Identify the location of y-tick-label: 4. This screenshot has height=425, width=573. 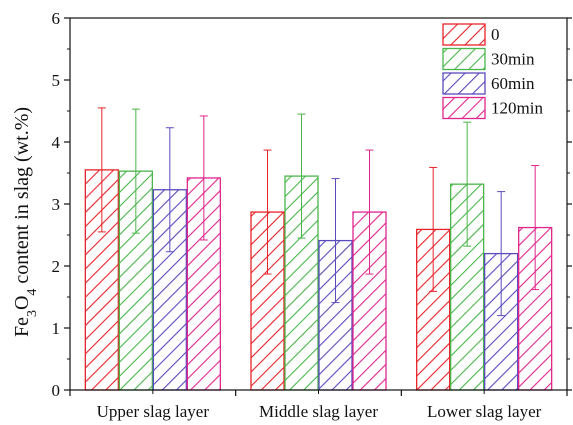
(56, 142).